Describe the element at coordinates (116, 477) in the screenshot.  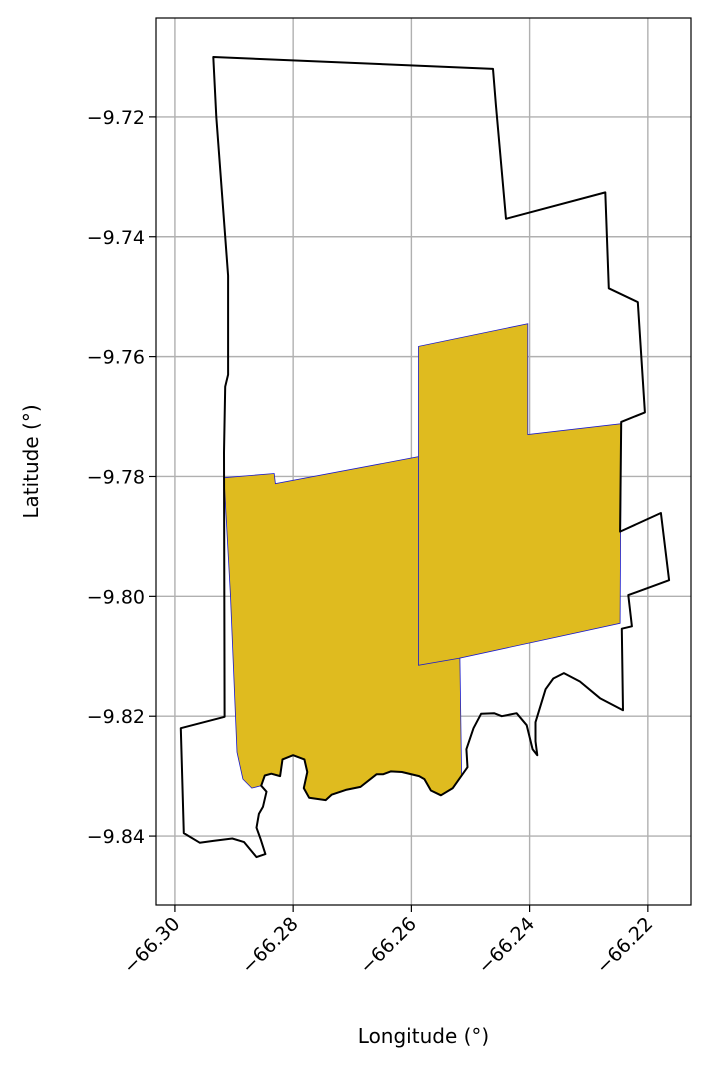
I see `y-tick-label: −9.78` at that location.